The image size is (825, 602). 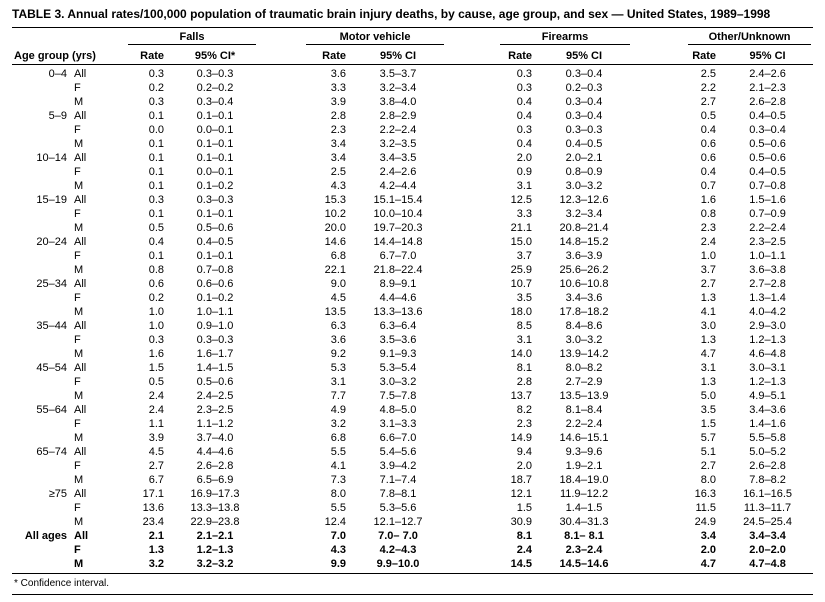 I want to click on ci-cell: 13.3–13.6, so click(x=398, y=311).